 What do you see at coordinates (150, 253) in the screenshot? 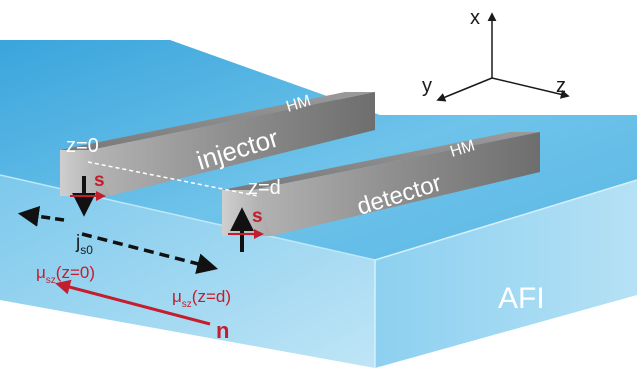
I see `spin-current-right-arrow` at bounding box center [150, 253].